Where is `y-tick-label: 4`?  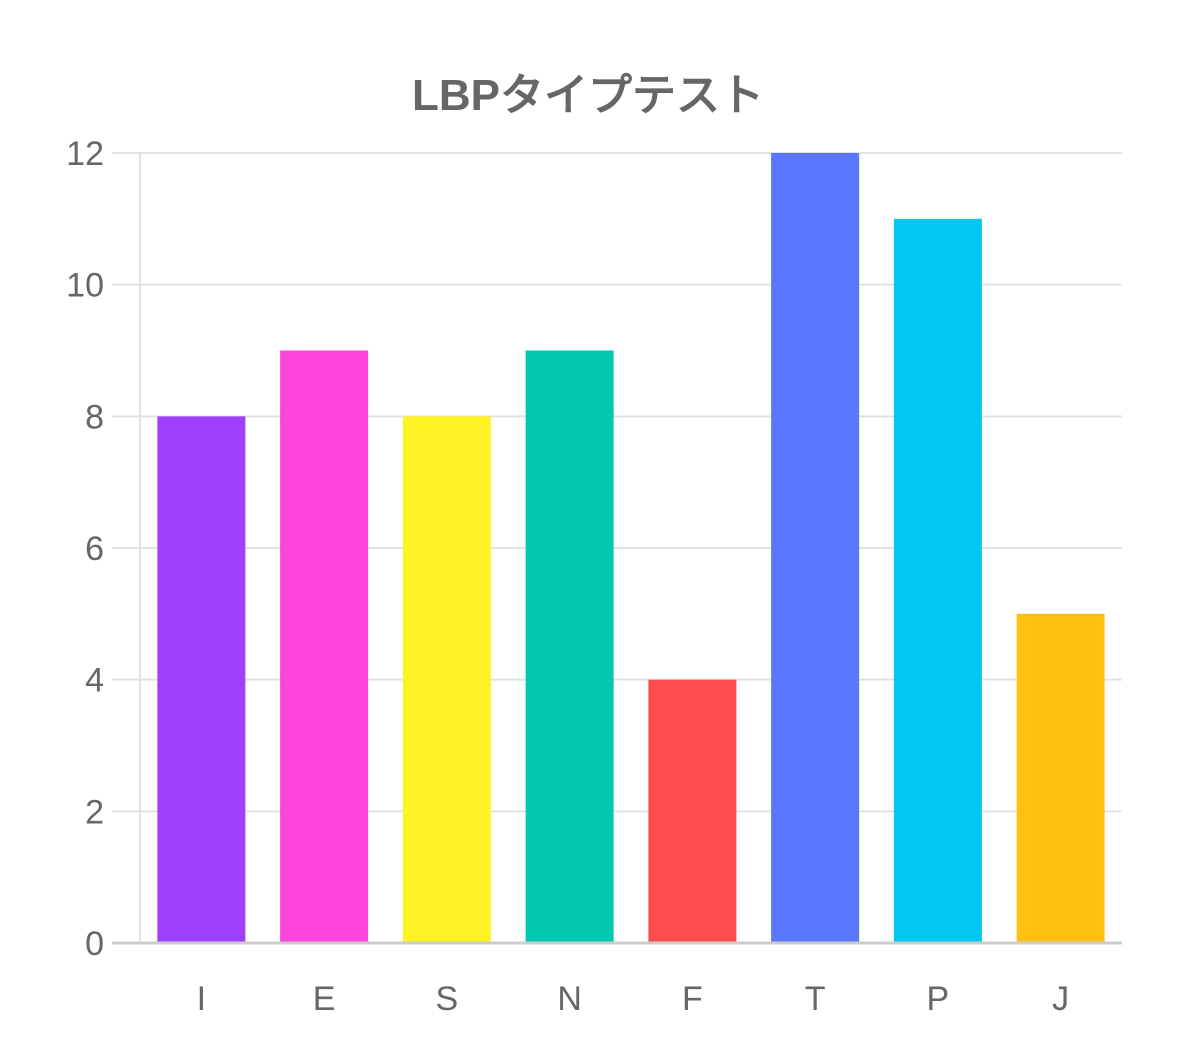 y-tick-label: 4 is located at coordinates (94, 681).